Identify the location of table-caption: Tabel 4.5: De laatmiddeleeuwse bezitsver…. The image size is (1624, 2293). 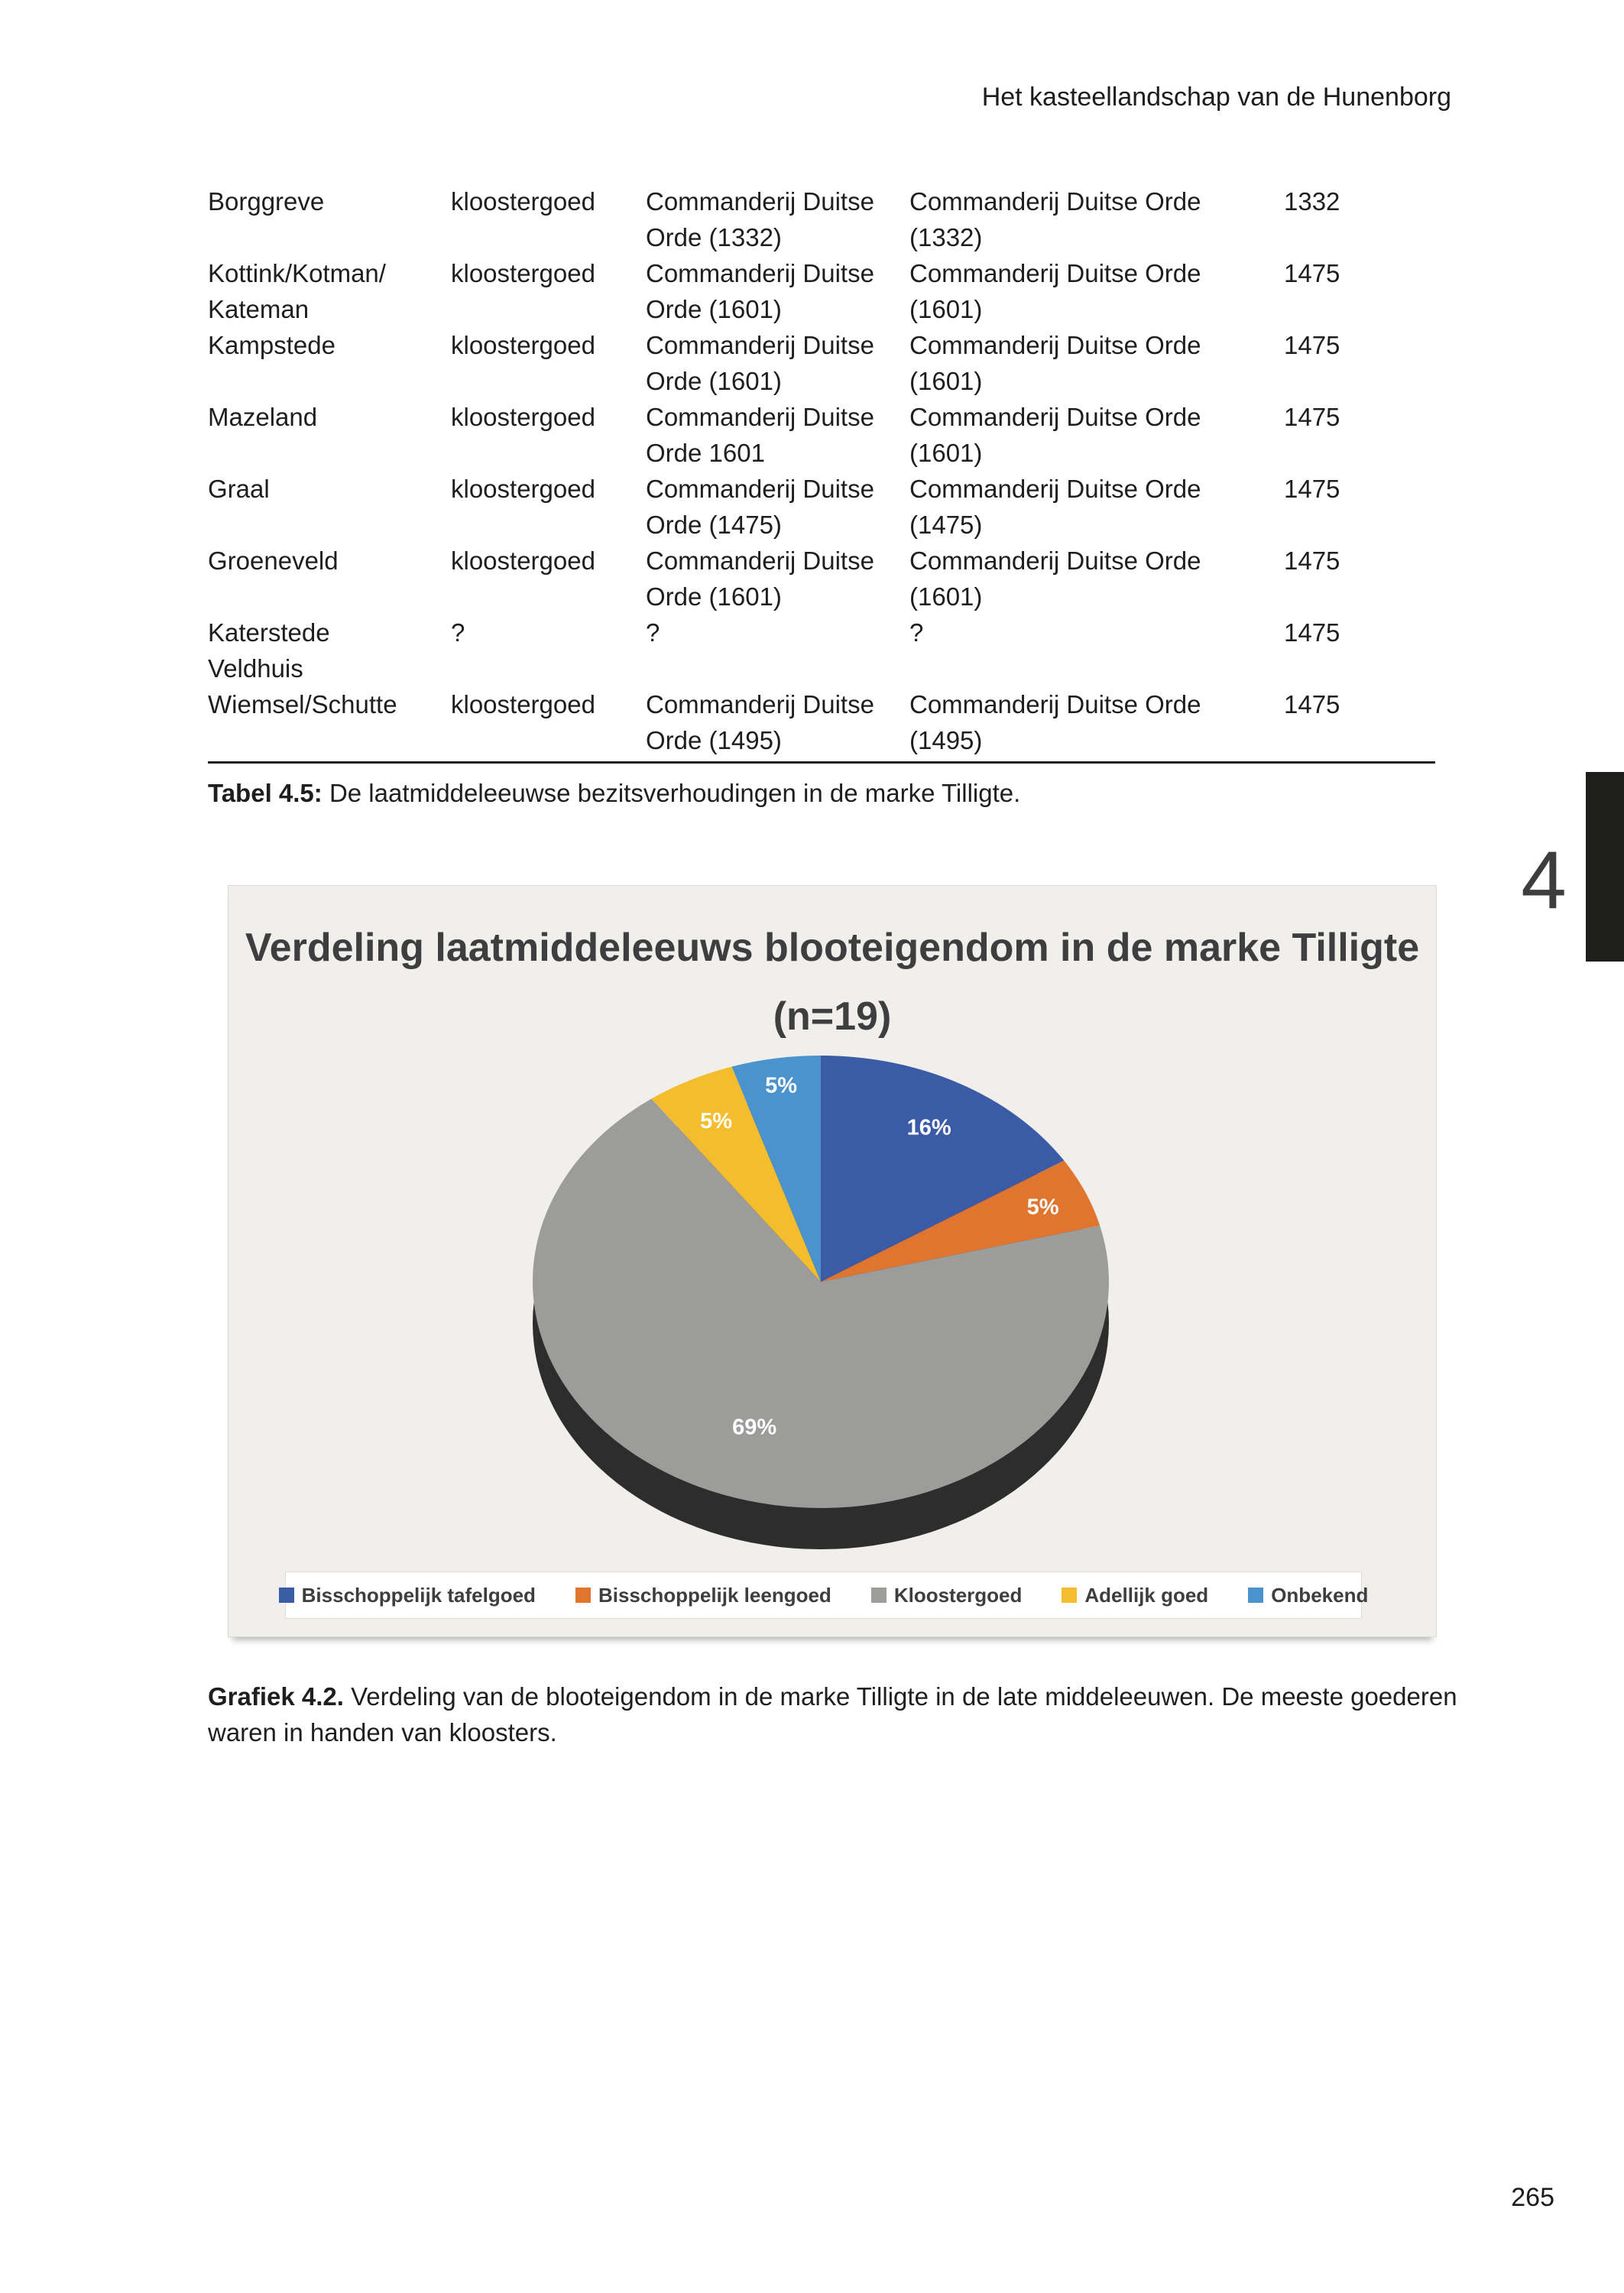
(834, 793).